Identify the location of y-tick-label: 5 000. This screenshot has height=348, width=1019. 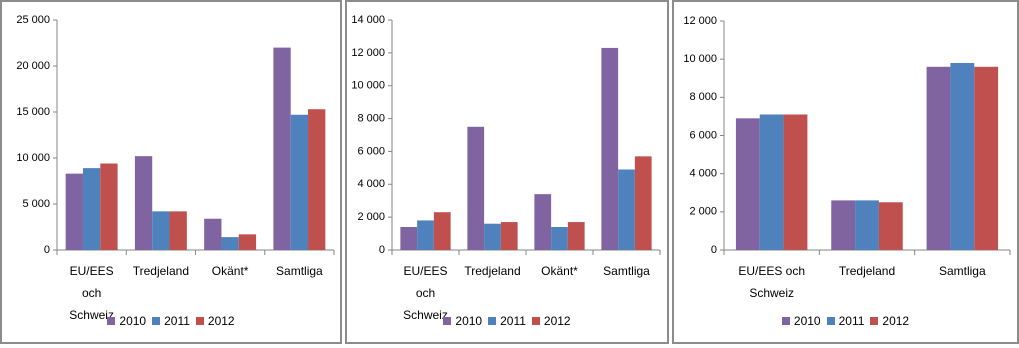
(36, 204).